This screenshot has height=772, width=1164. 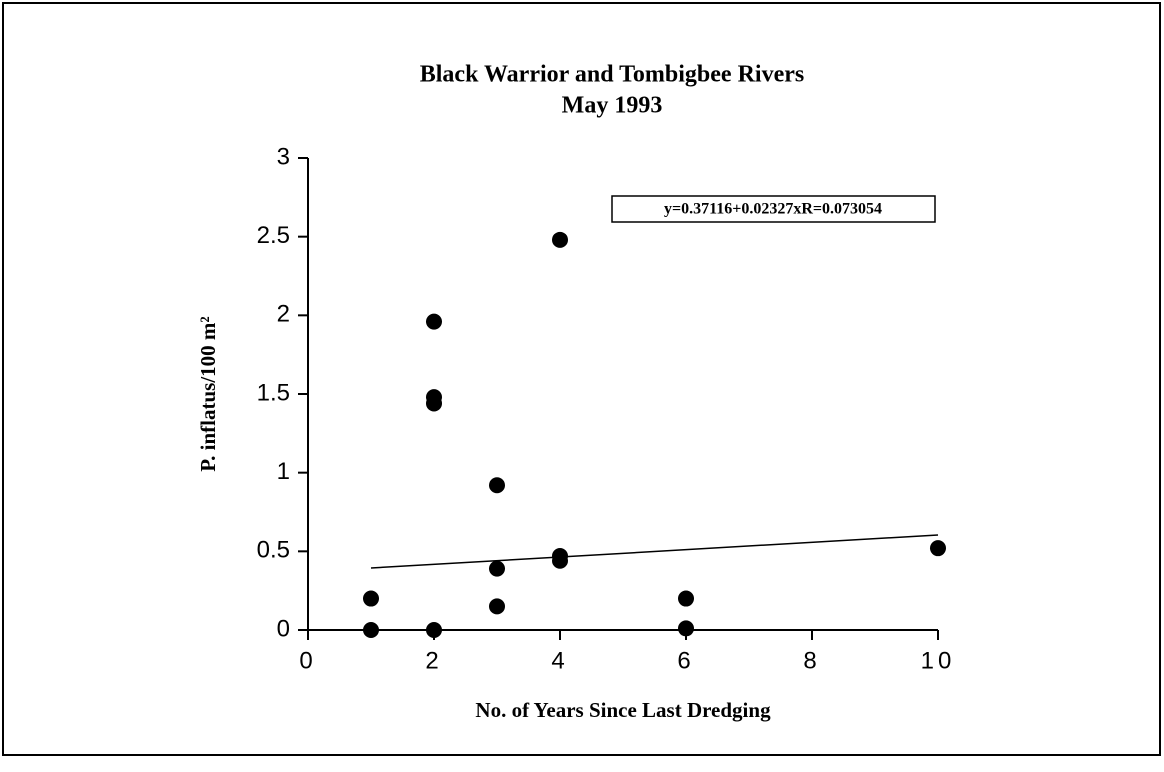 What do you see at coordinates (685, 660) in the screenshot?
I see `x-tick-label: 6` at bounding box center [685, 660].